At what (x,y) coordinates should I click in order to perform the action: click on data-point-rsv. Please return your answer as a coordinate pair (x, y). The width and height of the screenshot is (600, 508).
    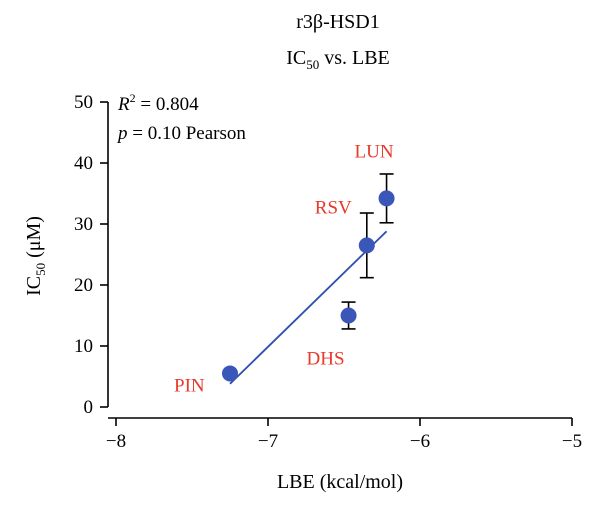
    Looking at the image, I should click on (366, 245).